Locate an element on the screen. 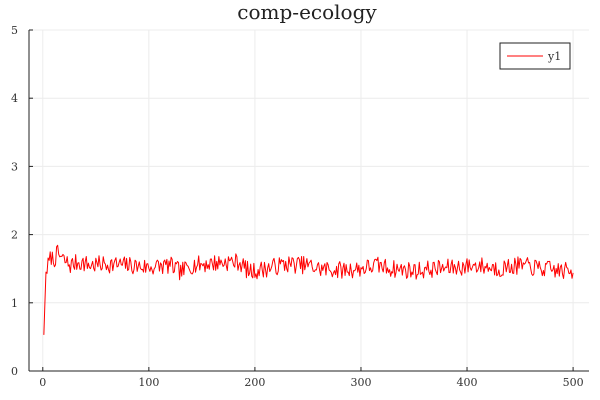 Image resolution: width=600 pixels, height=400 pixels. y-tick-label: 1 is located at coordinates (14, 303).